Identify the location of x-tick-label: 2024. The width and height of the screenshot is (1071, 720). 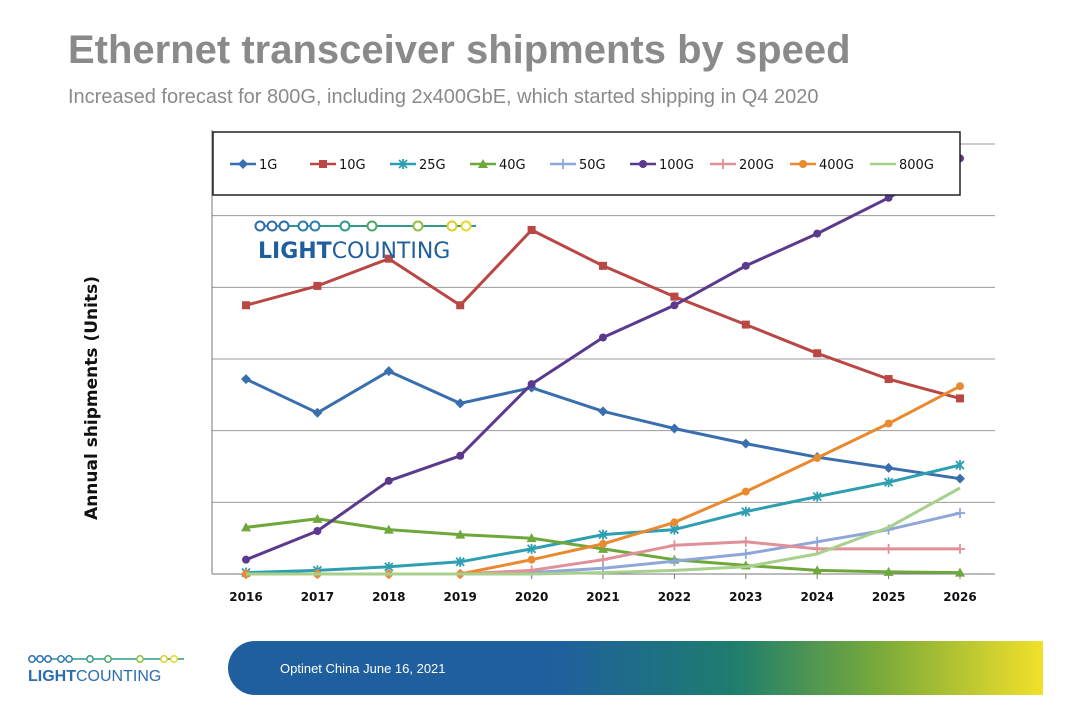
(816, 597).